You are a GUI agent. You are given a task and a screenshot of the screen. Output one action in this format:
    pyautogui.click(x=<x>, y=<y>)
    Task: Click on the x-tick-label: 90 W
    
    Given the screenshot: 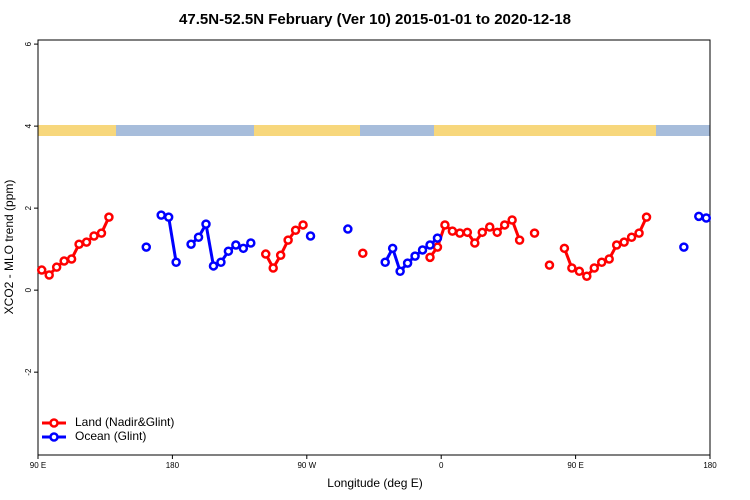 What is the action you would take?
    pyautogui.click(x=306, y=465)
    